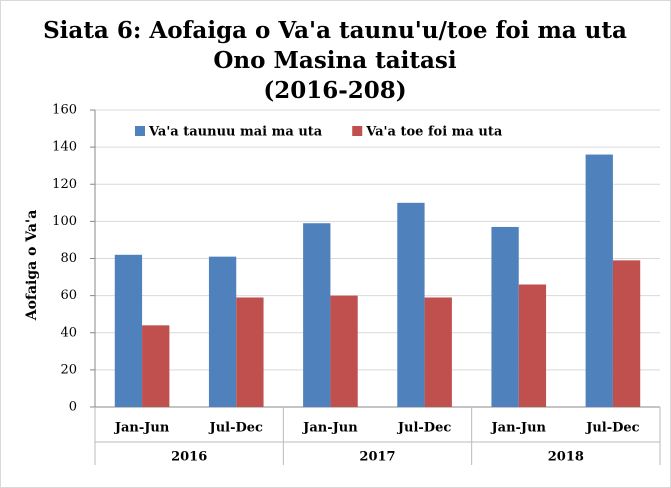  I want to click on y-tick-label: 160, so click(64, 110).